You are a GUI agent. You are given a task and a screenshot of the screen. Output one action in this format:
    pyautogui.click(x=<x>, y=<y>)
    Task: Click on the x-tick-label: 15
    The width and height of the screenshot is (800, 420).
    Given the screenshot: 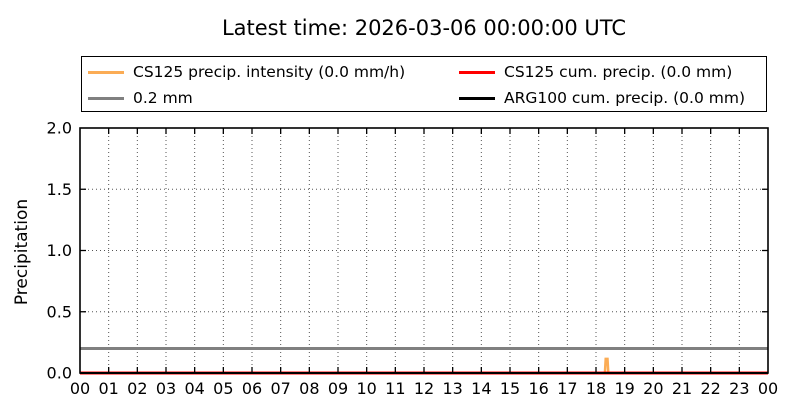 What is the action you would take?
    pyautogui.click(x=510, y=388)
    